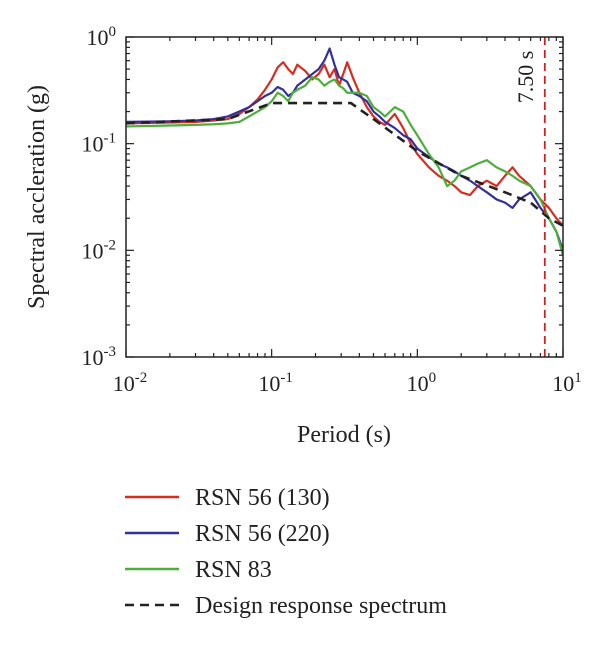 The width and height of the screenshot is (600, 647). I want to click on legend-label-4: Design response spectrum, so click(321, 606).